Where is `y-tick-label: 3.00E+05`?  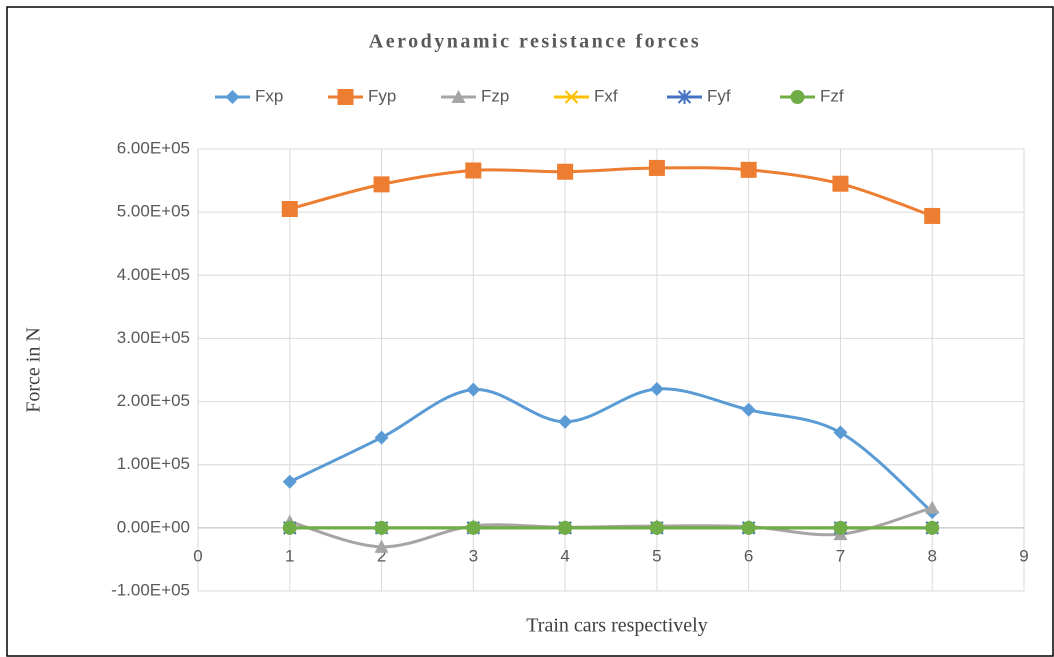
y-tick-label: 3.00E+05 is located at coordinates (153, 337).